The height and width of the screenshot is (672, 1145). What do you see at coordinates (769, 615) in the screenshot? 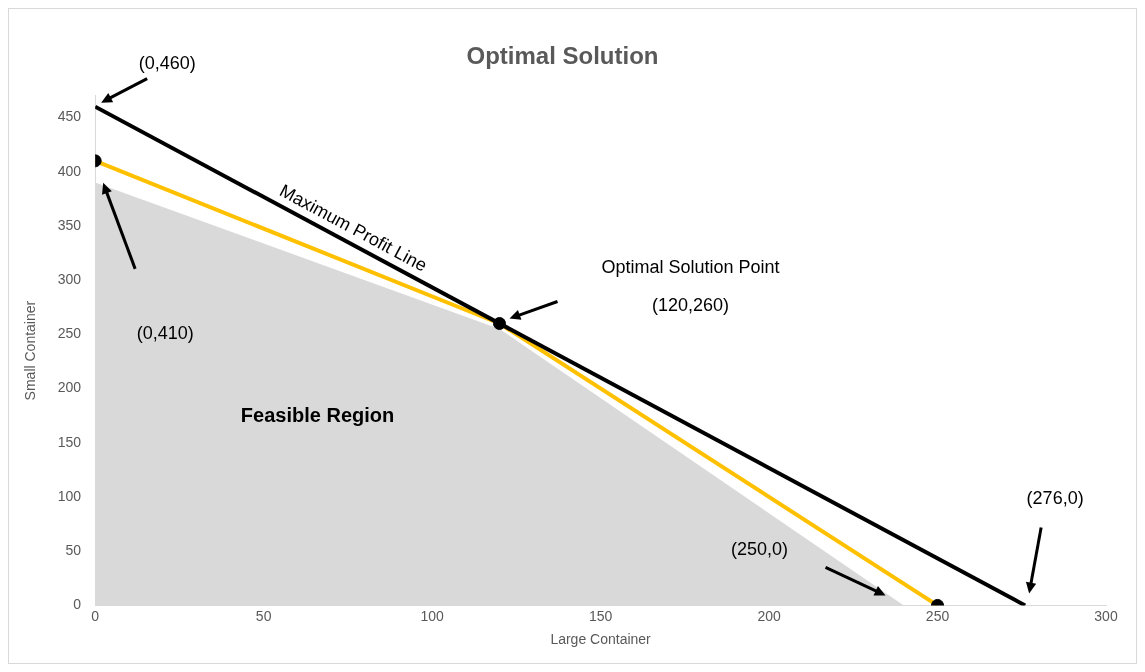
I see `x-tick-label: 200` at bounding box center [769, 615].